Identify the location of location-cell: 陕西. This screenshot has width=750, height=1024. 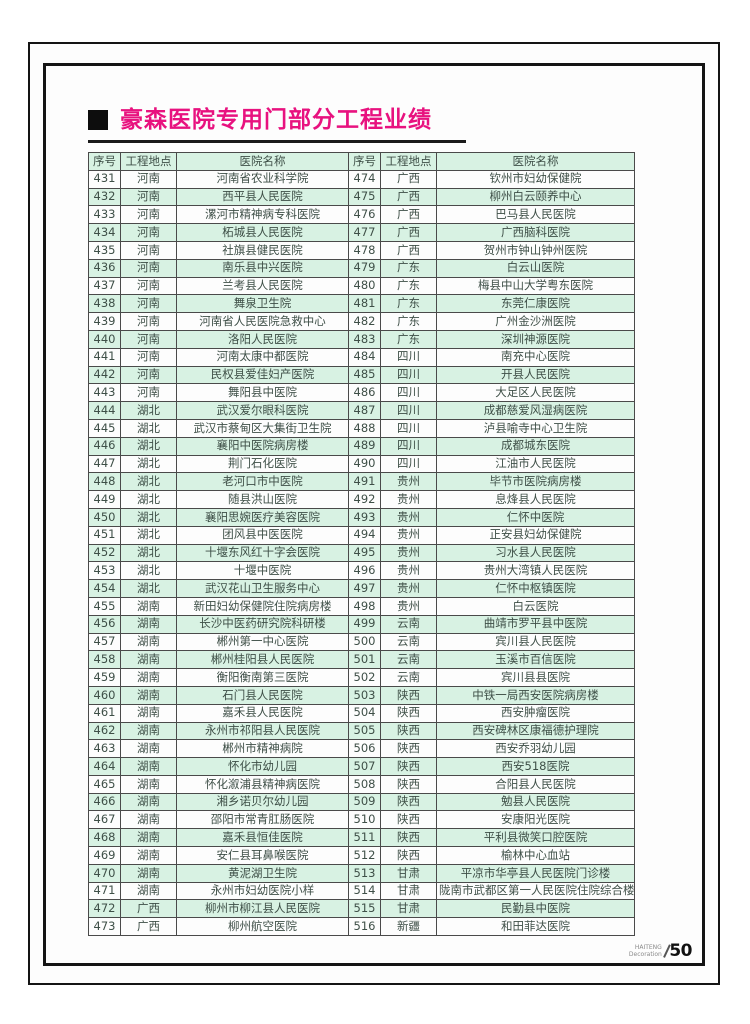
(408, 766).